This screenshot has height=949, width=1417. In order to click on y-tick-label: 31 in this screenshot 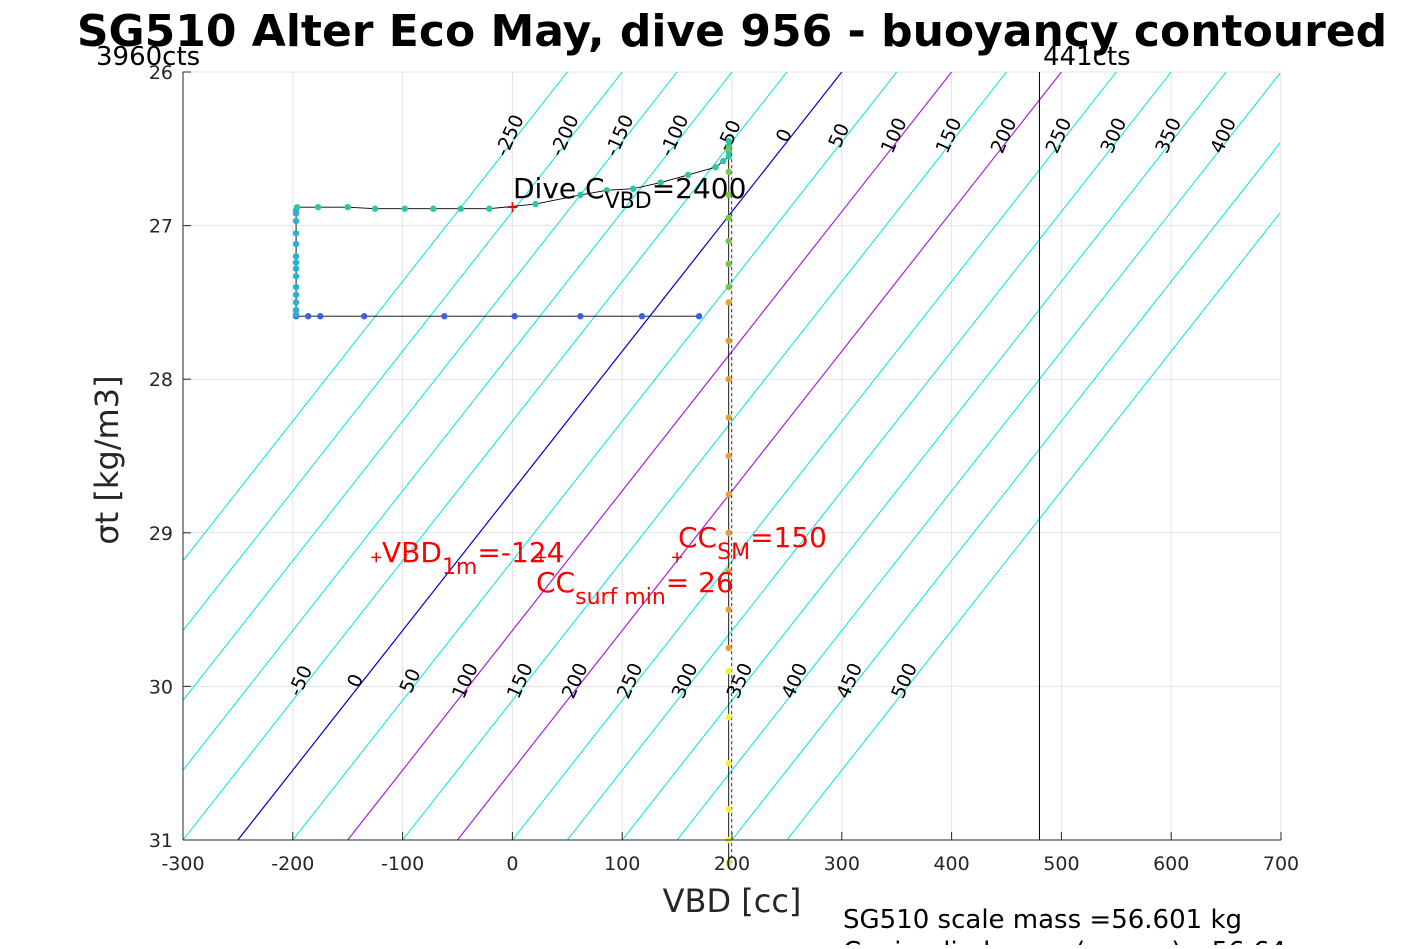, I will do `click(161, 841)`.